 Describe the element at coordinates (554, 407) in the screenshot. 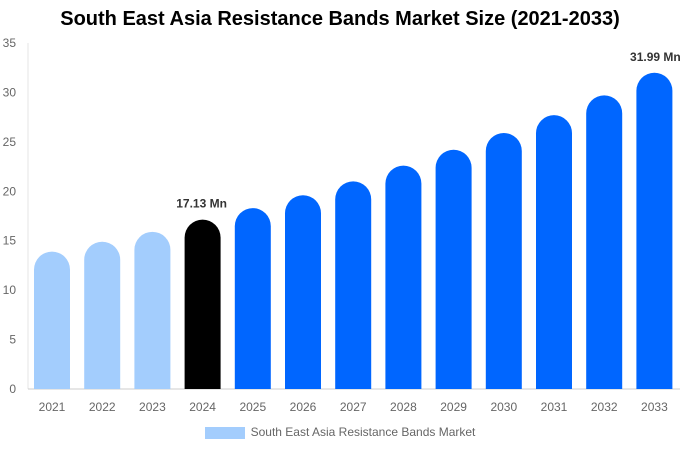

I see `x-tick-label: 2031` at that location.